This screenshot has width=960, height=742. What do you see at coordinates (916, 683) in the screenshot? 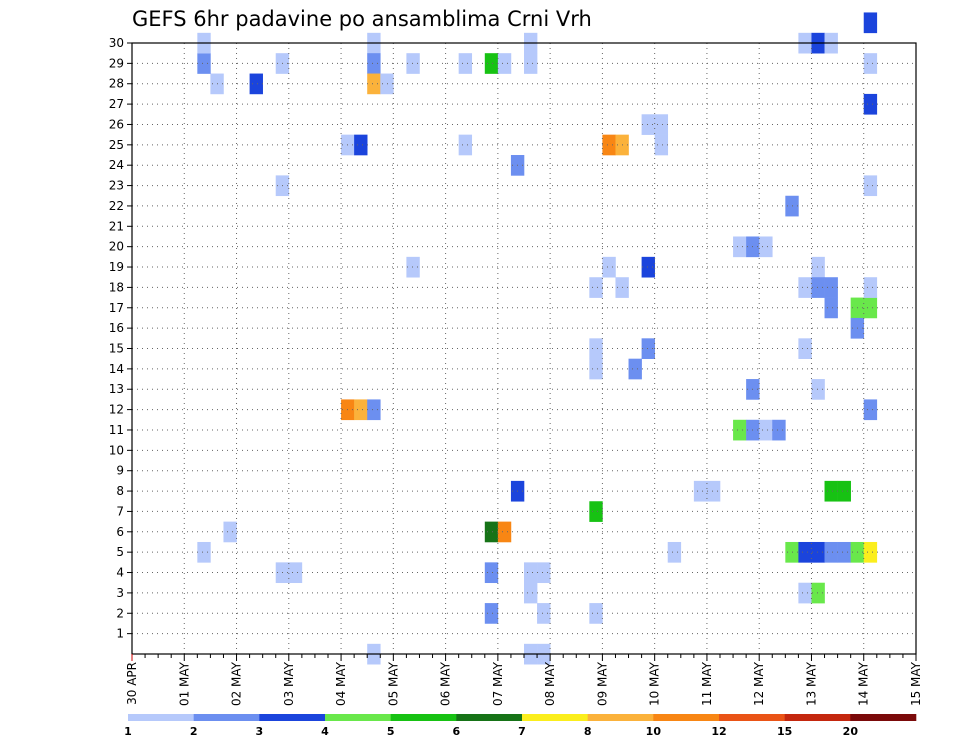
I see `x-tick-label: 15 MAY` at bounding box center [916, 683].